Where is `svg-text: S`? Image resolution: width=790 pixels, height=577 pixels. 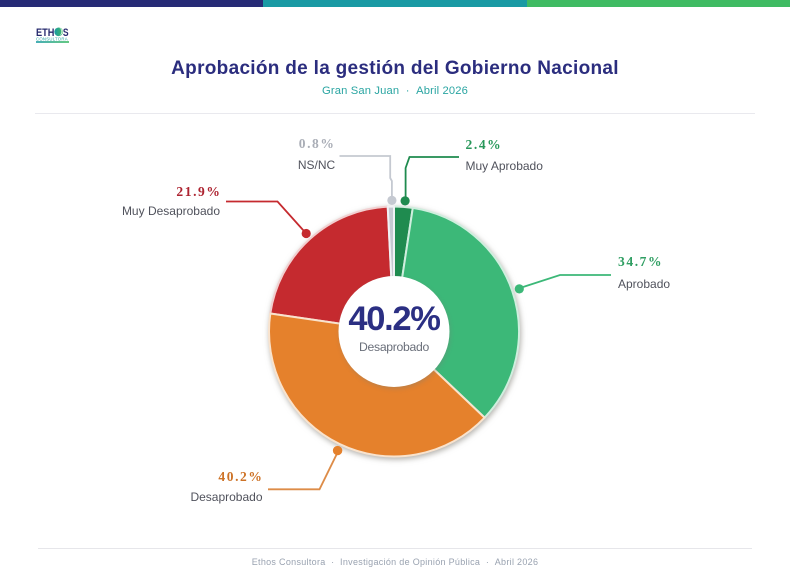
svg-text: S is located at coordinates (66, 33).